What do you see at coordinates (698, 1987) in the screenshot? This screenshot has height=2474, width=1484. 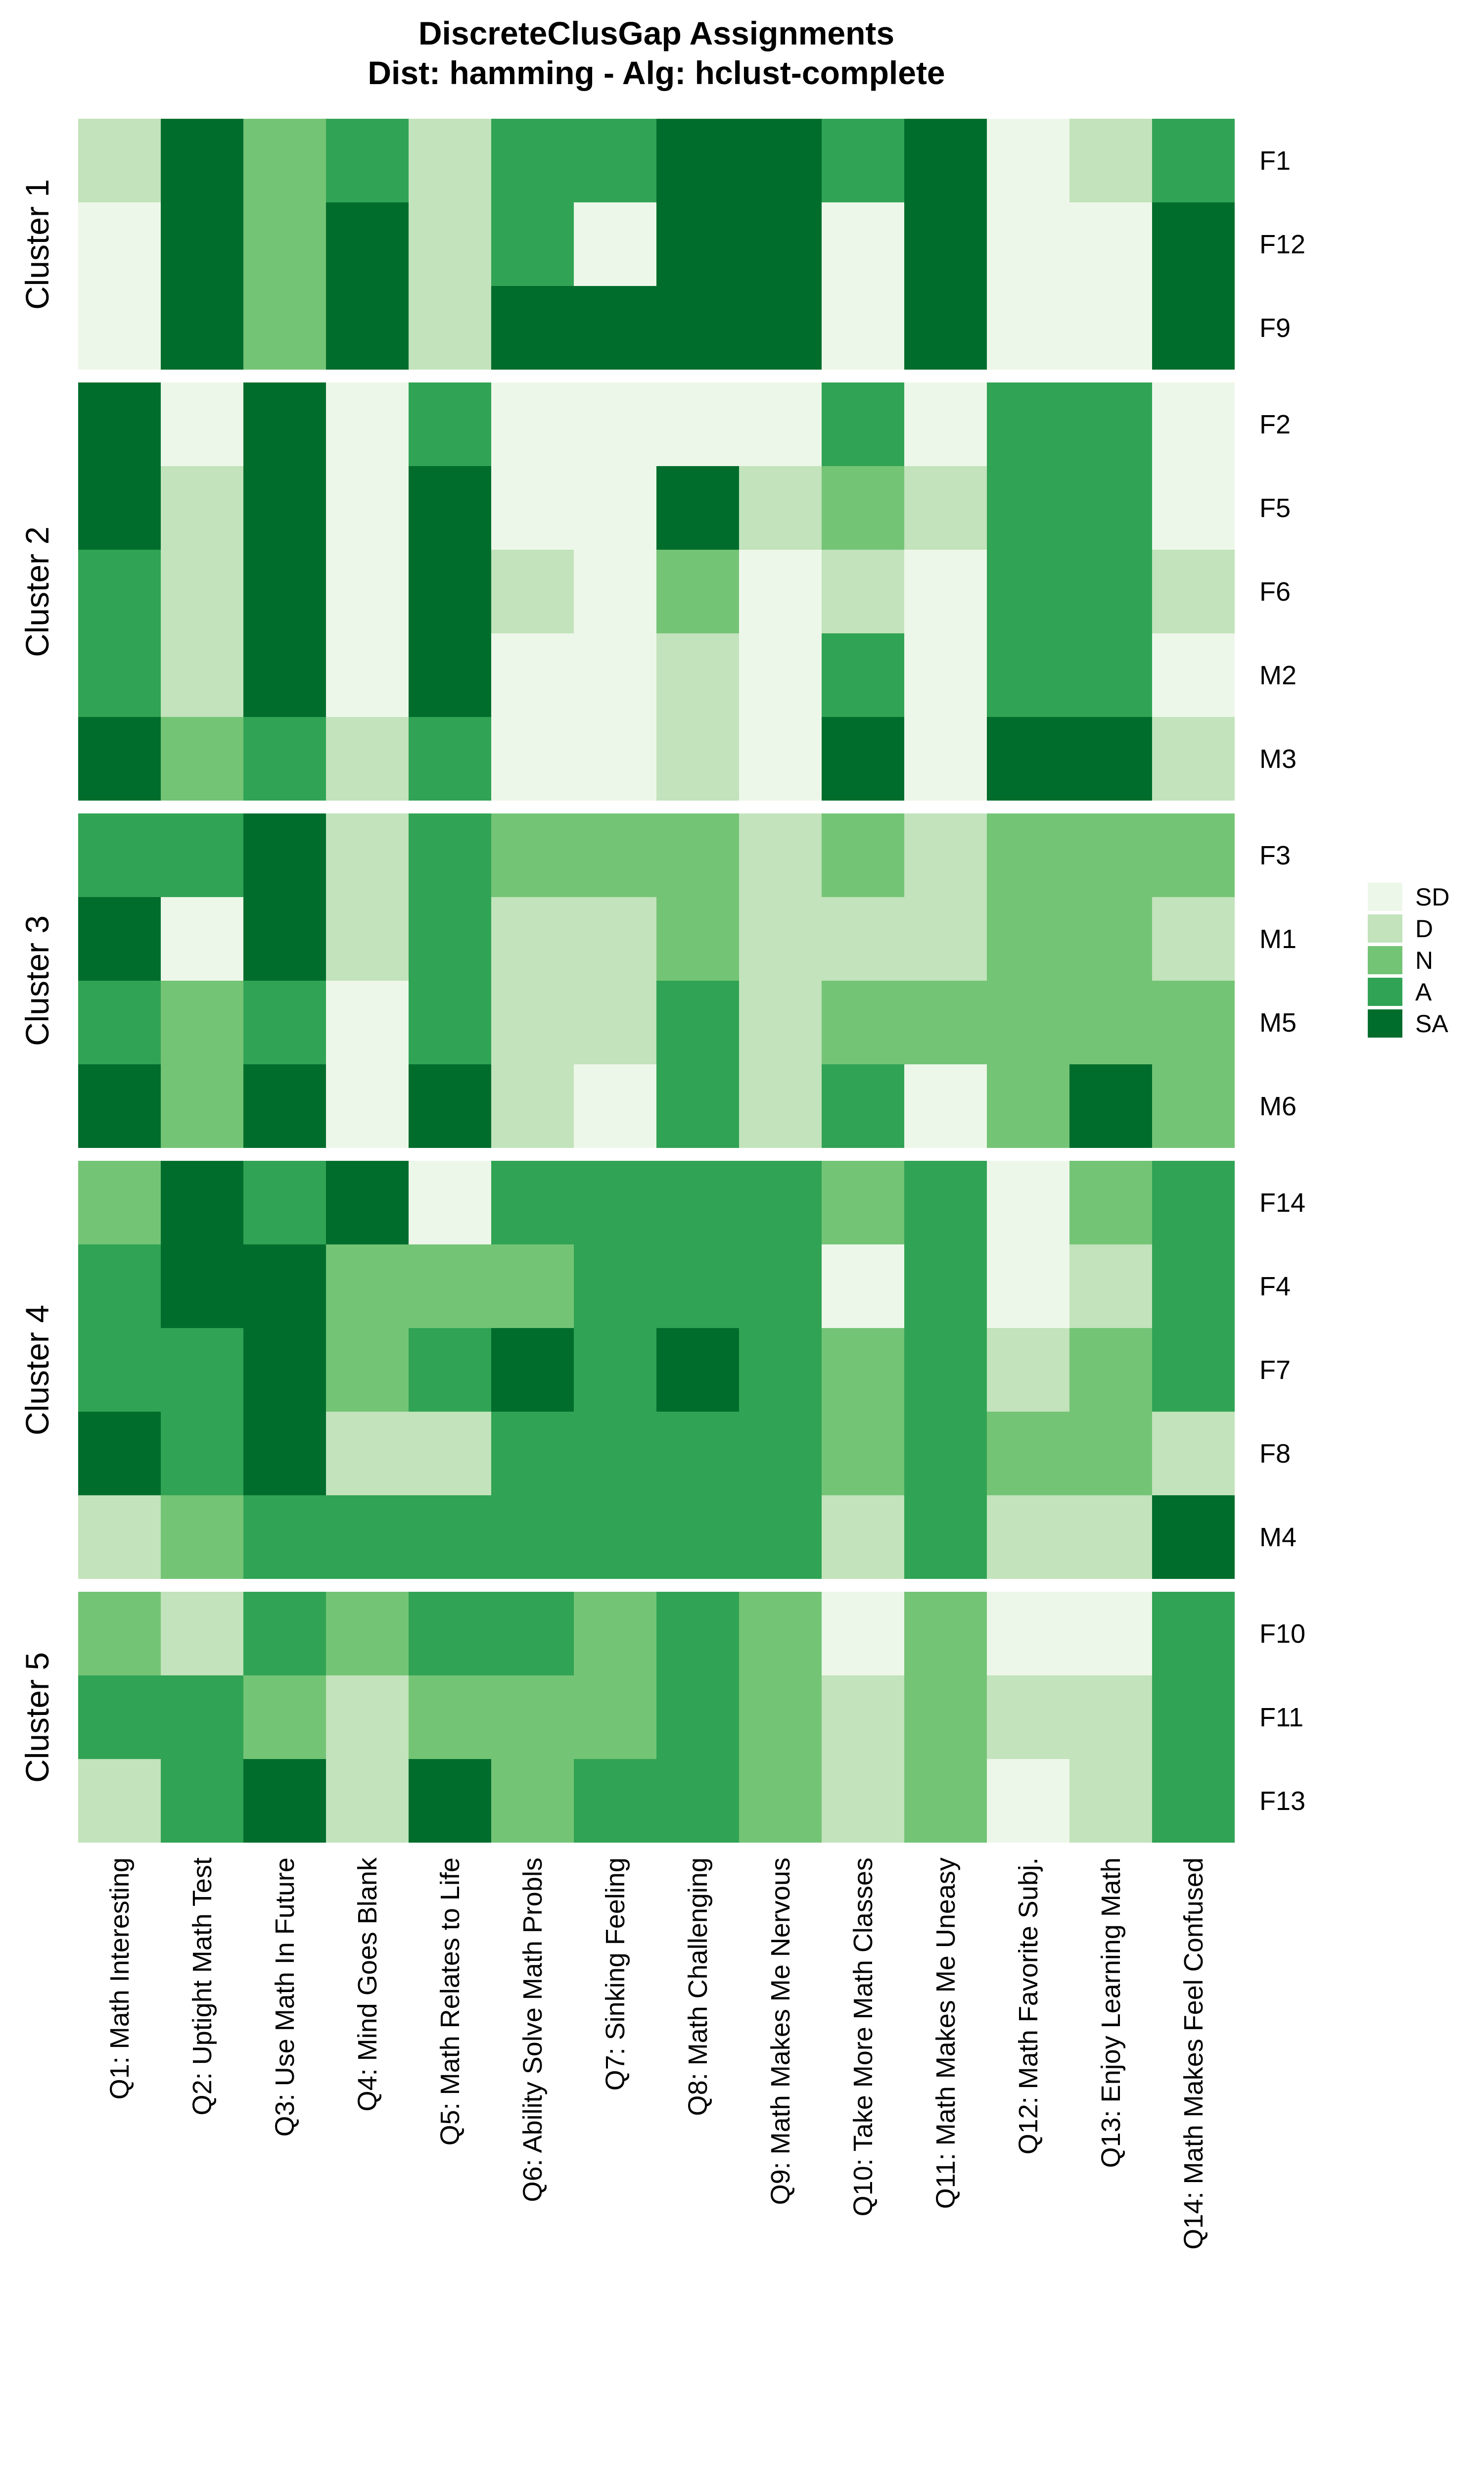 I see `column-label: Q8: Math Challenging` at bounding box center [698, 1987].